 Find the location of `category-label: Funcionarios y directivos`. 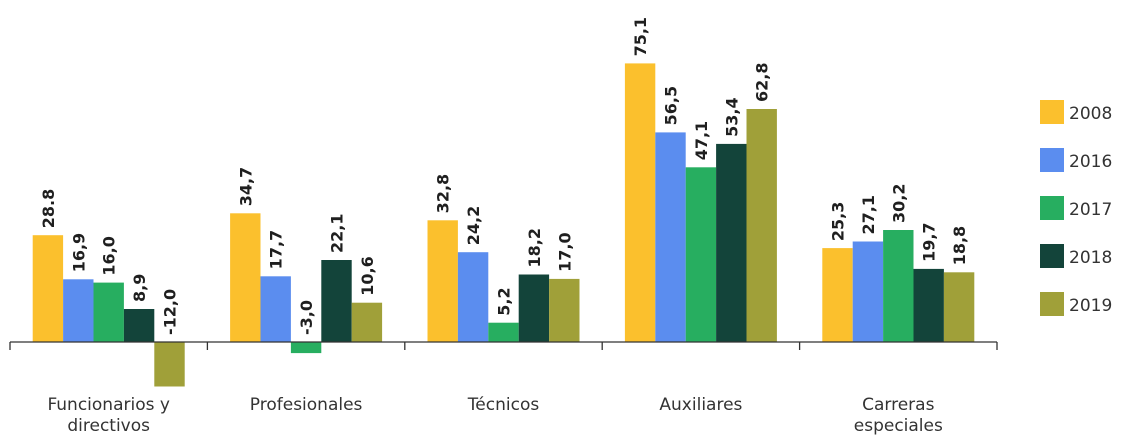

category-label: Funcionarios y directivos is located at coordinates (108, 415).